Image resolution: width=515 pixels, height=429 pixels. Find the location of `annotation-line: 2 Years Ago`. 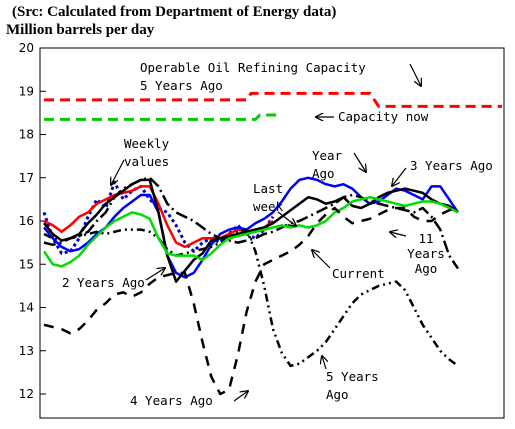

annotation-line: 2 Years Ago is located at coordinates (103, 282).